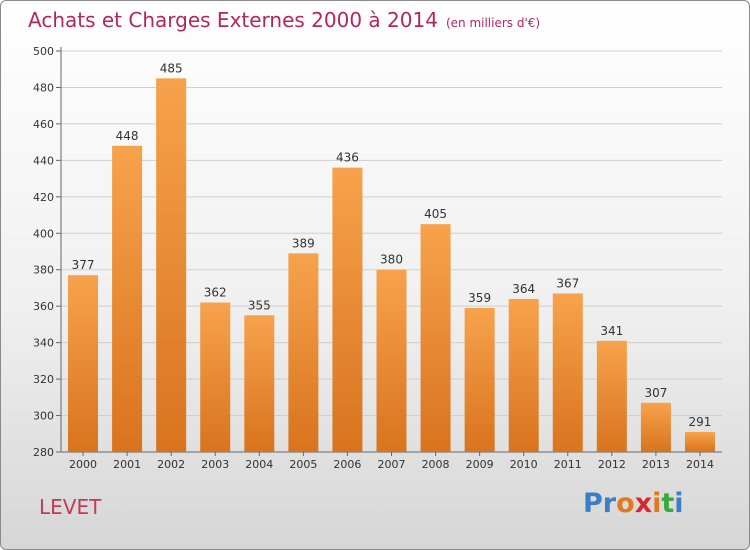 The width and height of the screenshot is (750, 550). What do you see at coordinates (524, 464) in the screenshot?
I see `x-tick-label: 2010` at bounding box center [524, 464].